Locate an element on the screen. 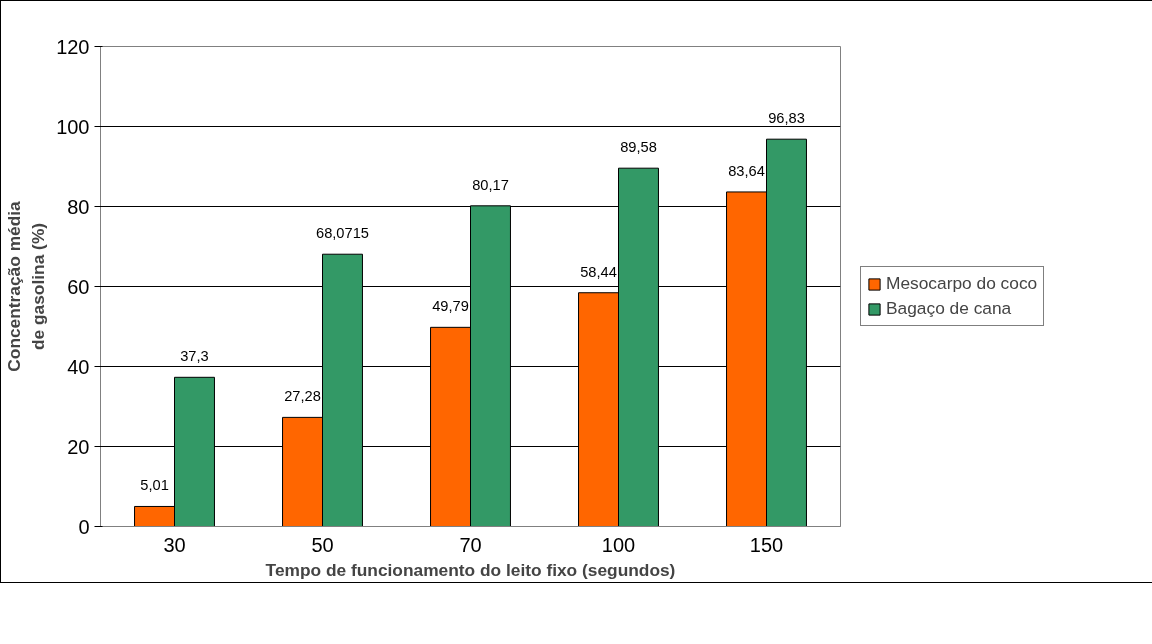 This screenshot has height=644, width=1152. data-label: 80,17 is located at coordinates (490, 184).